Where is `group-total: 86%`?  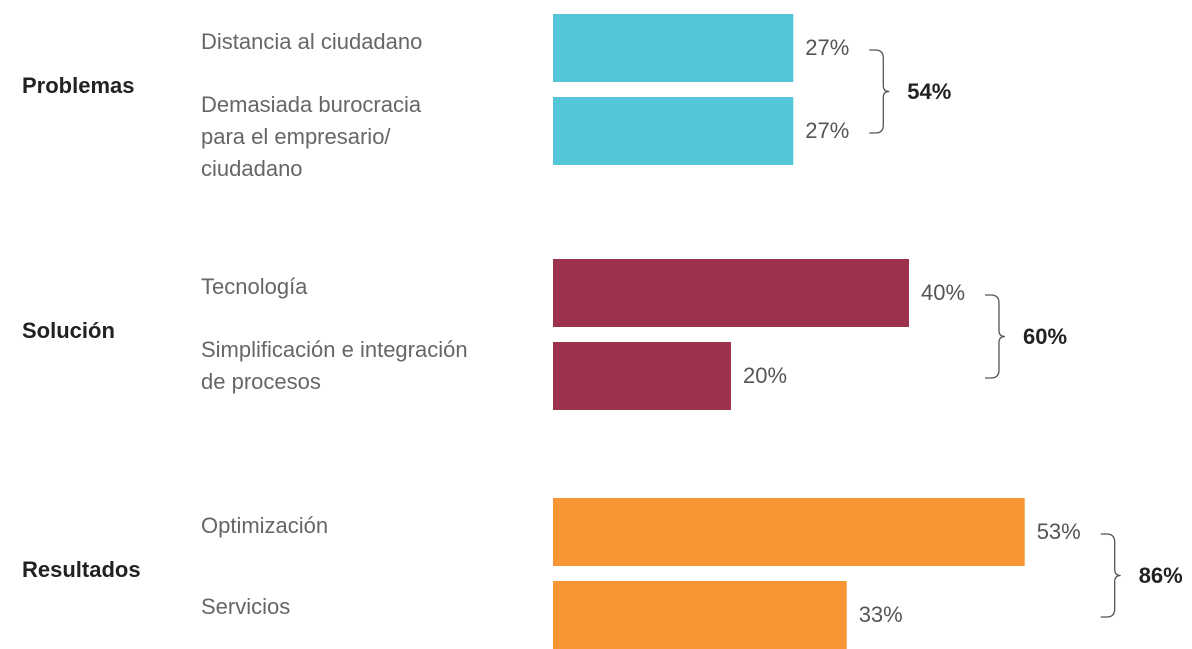 group-total: 86% is located at coordinates (1160, 575).